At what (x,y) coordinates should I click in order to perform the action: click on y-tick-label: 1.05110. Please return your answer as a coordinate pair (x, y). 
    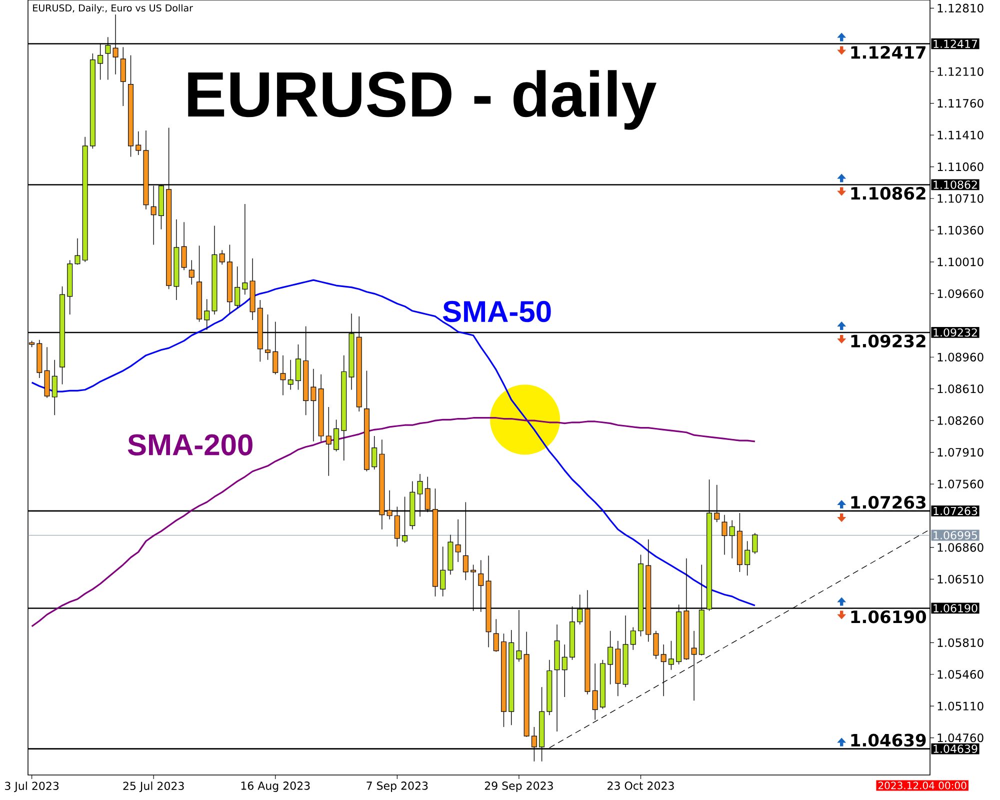
    Looking at the image, I should click on (961, 706).